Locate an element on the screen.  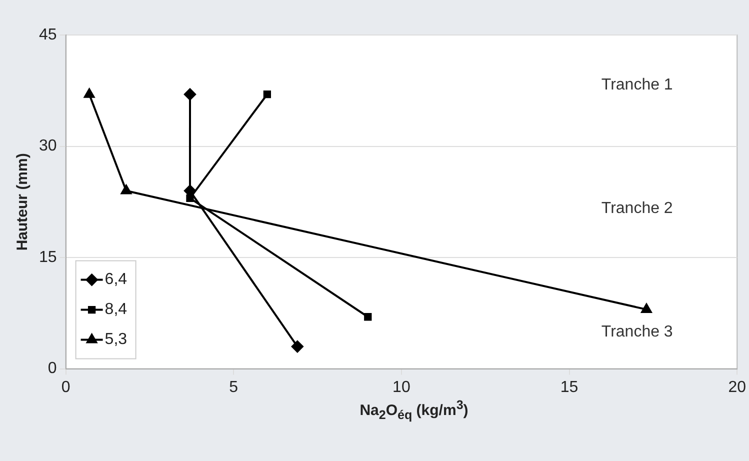
x-tick-label: 0 is located at coordinates (65, 387).